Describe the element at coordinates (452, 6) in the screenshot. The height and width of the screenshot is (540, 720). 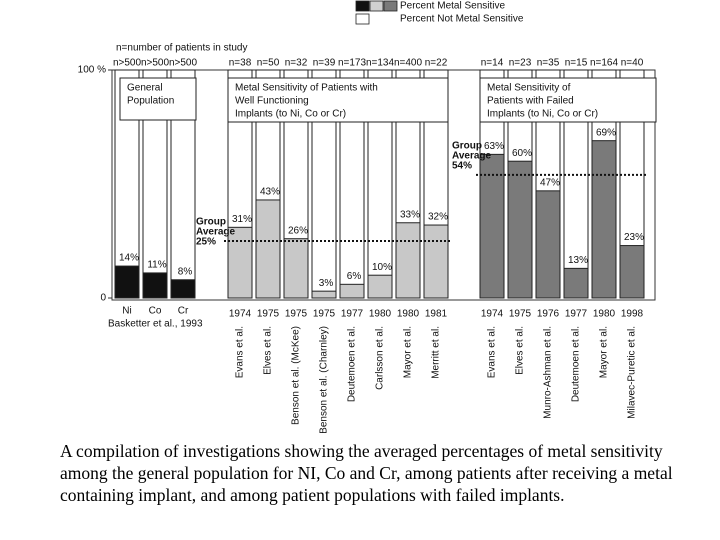
I see `legend-label: Percent Metal Sensitive` at that location.